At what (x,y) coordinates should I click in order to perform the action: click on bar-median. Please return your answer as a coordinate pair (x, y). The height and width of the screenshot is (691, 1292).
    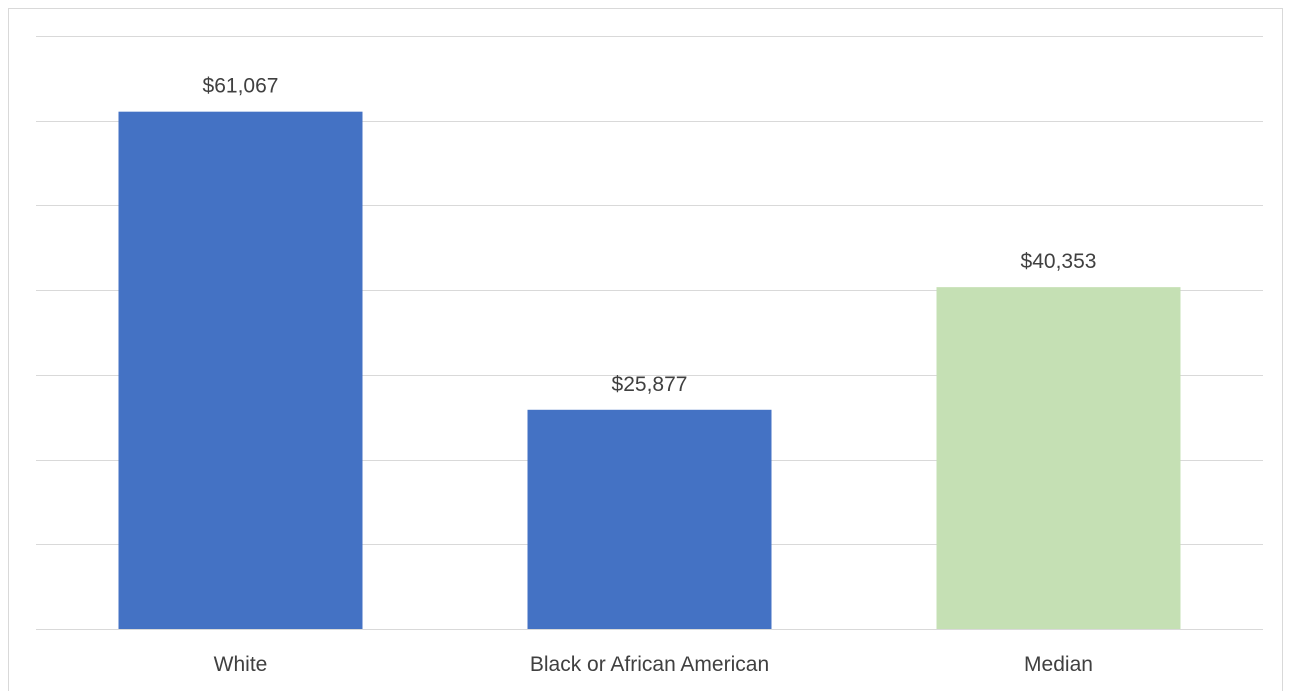
    Looking at the image, I should click on (1058, 458).